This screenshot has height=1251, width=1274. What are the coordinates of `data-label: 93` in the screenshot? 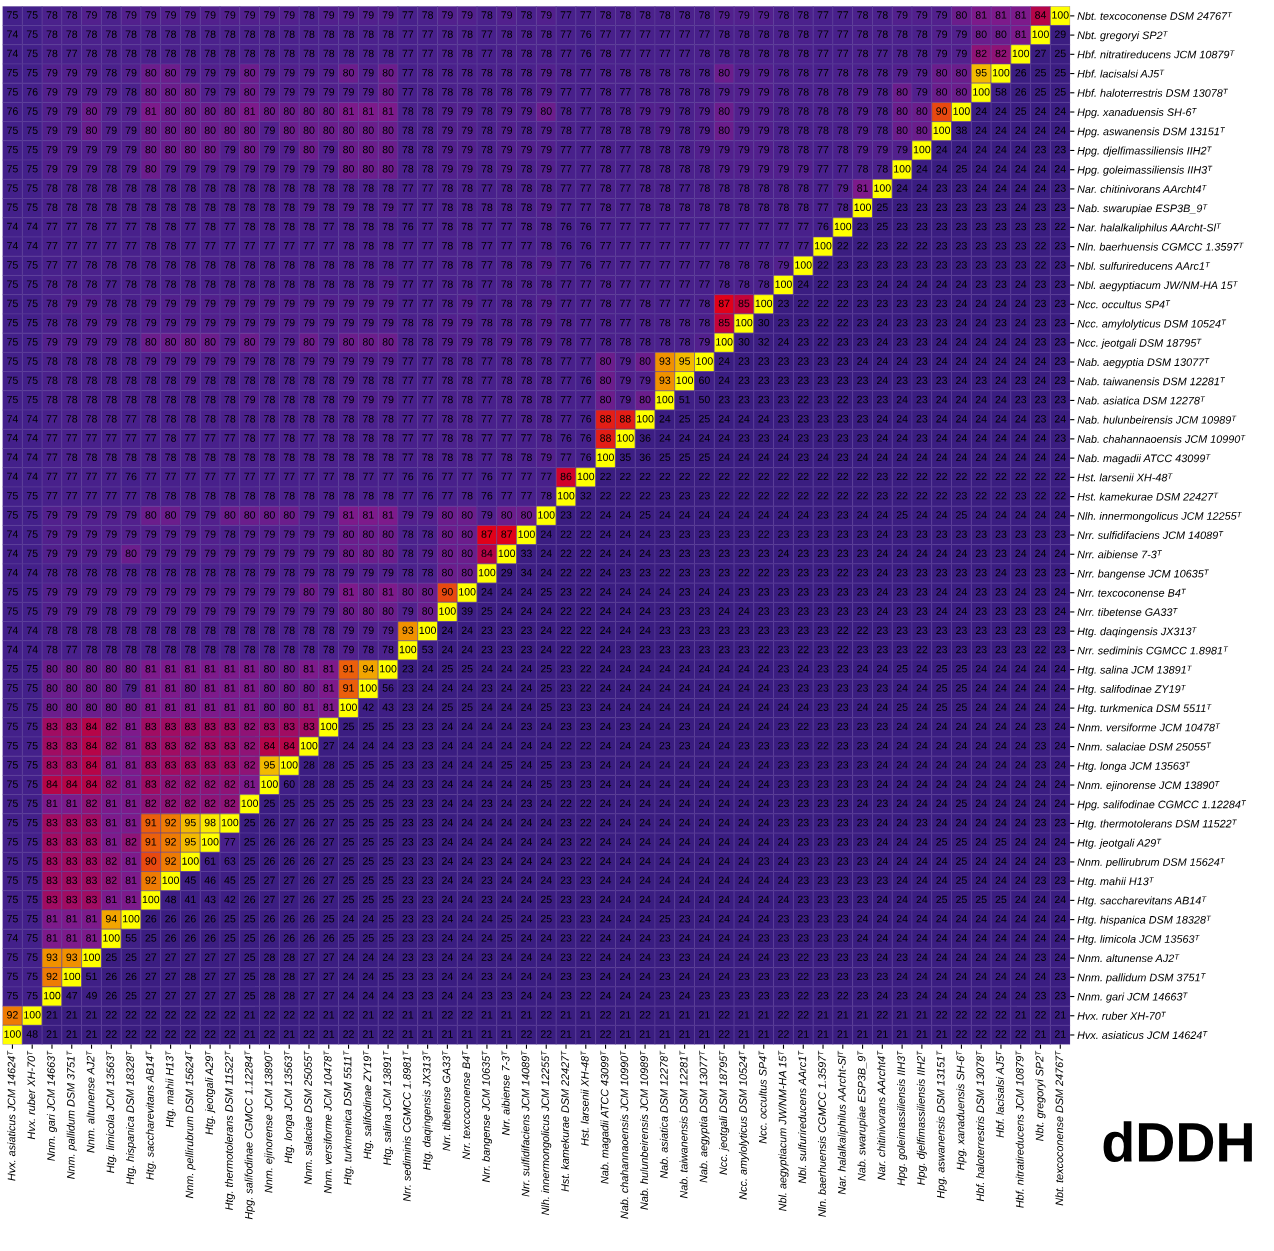 It's located at (72, 957).